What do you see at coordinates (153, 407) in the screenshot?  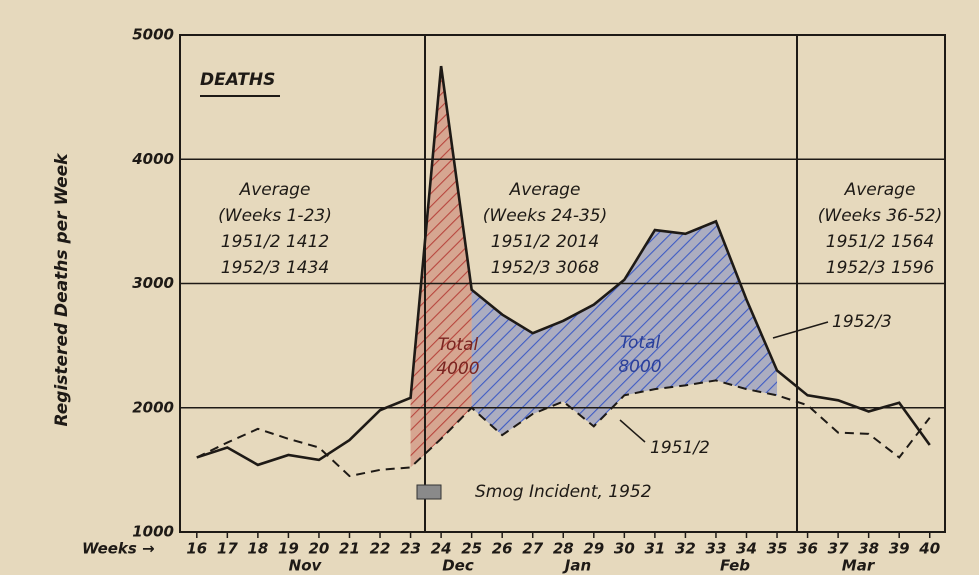 I see `y-tick-label: 2000` at bounding box center [153, 407].